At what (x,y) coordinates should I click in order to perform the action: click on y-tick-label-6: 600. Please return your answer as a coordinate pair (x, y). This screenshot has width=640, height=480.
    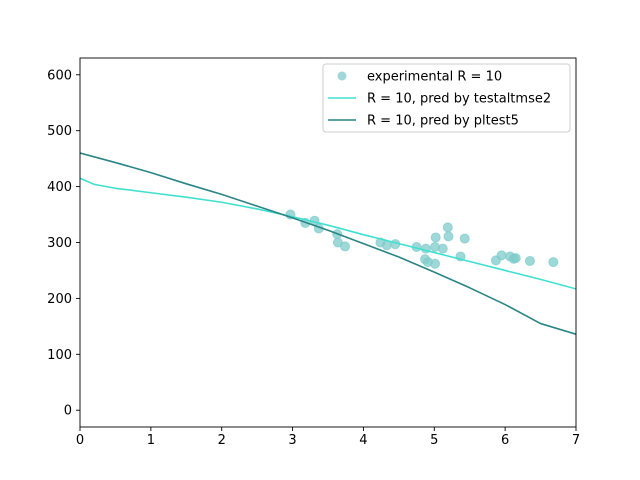
    Looking at the image, I should click on (59, 75).